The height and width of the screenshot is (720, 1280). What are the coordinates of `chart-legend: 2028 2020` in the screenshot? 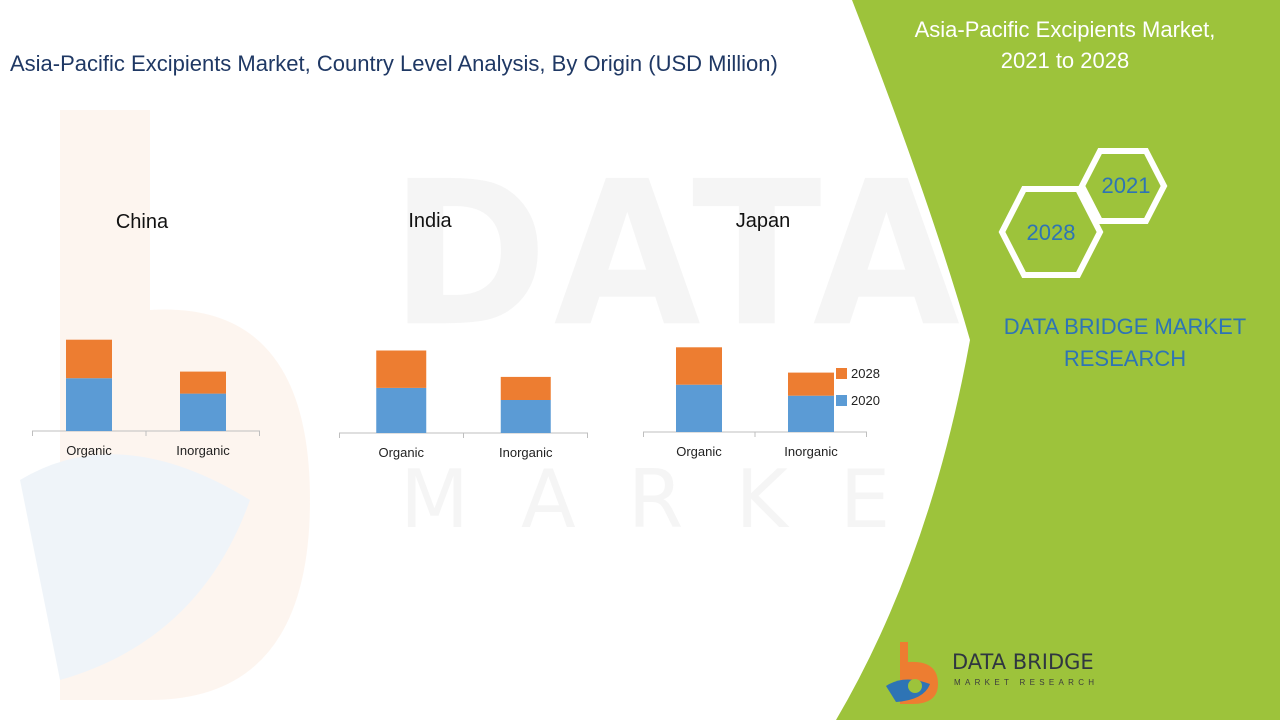 It's located at (871, 387).